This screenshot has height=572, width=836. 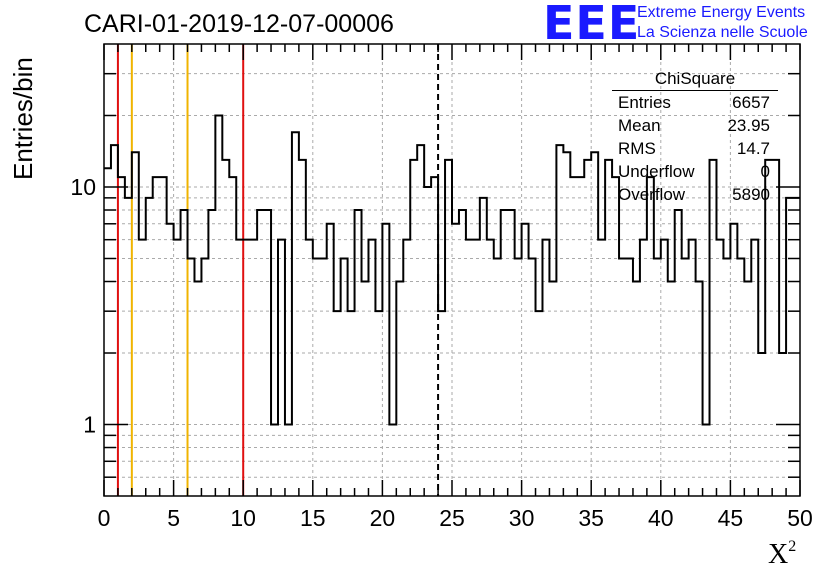 I want to click on x-tick-label: 40, so click(x=661, y=518).